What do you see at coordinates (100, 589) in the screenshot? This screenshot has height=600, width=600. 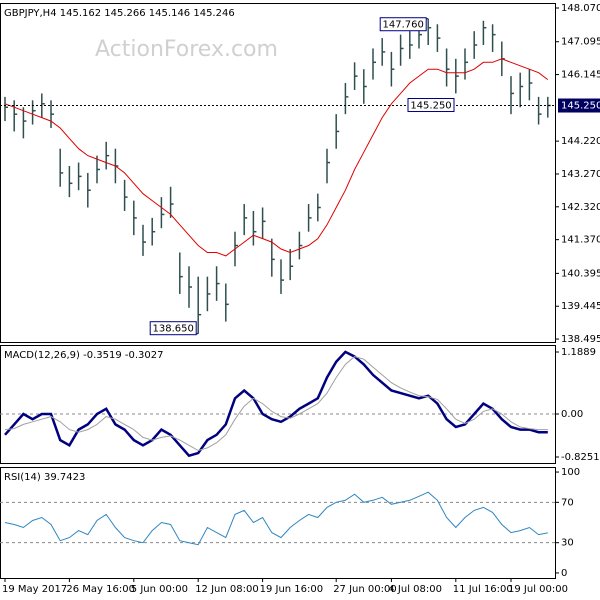 I see `x-tick-label: 26 May 16:00` at bounding box center [100, 589].